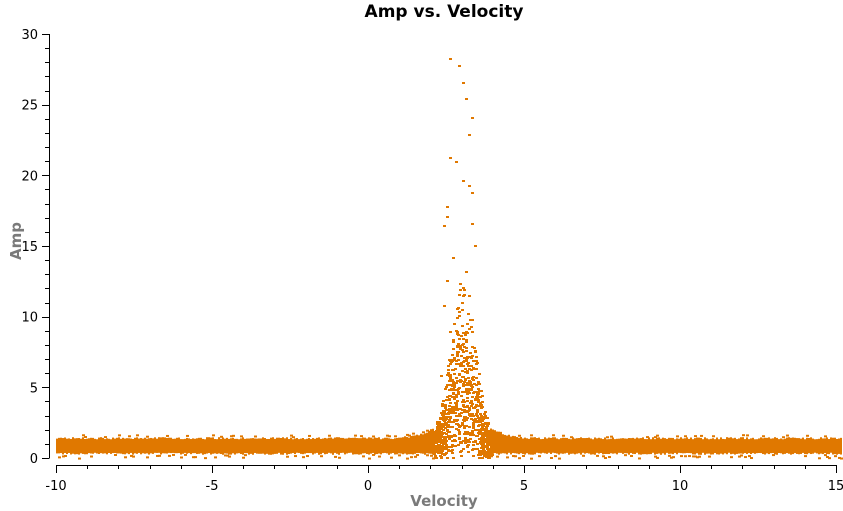  I want to click on y-tick-label: 5, so click(34, 388).